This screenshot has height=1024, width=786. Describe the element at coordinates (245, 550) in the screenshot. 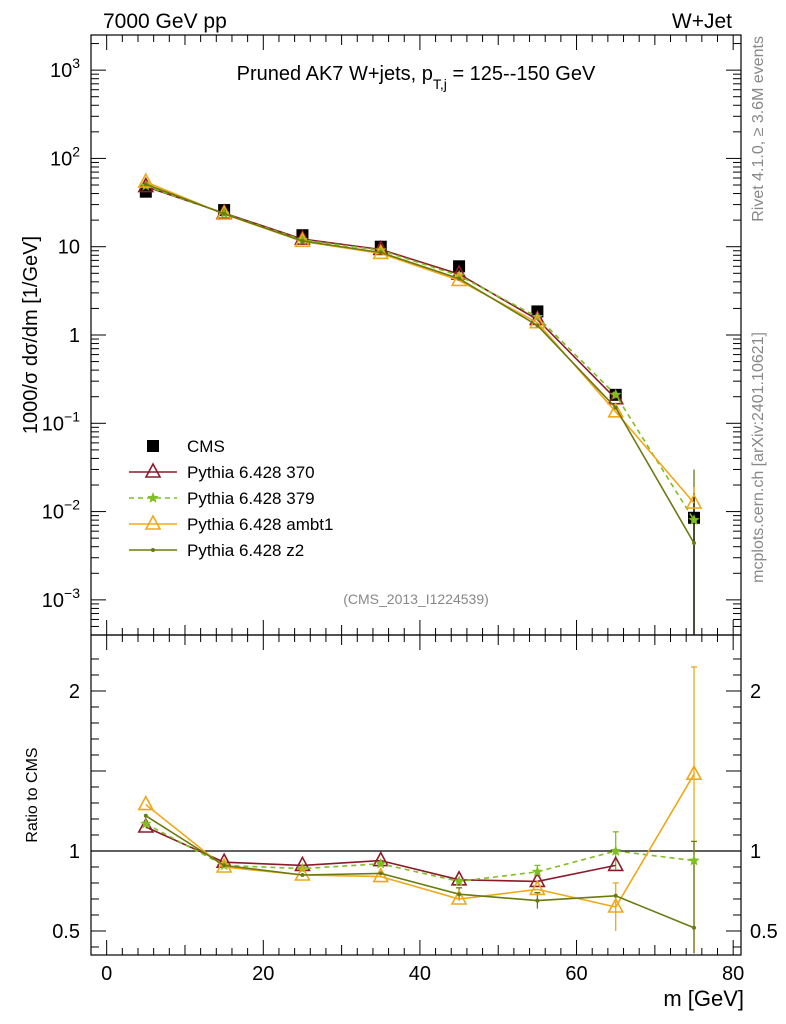

I see `legend-label-z2: Pythia 6.428 z2` at that location.